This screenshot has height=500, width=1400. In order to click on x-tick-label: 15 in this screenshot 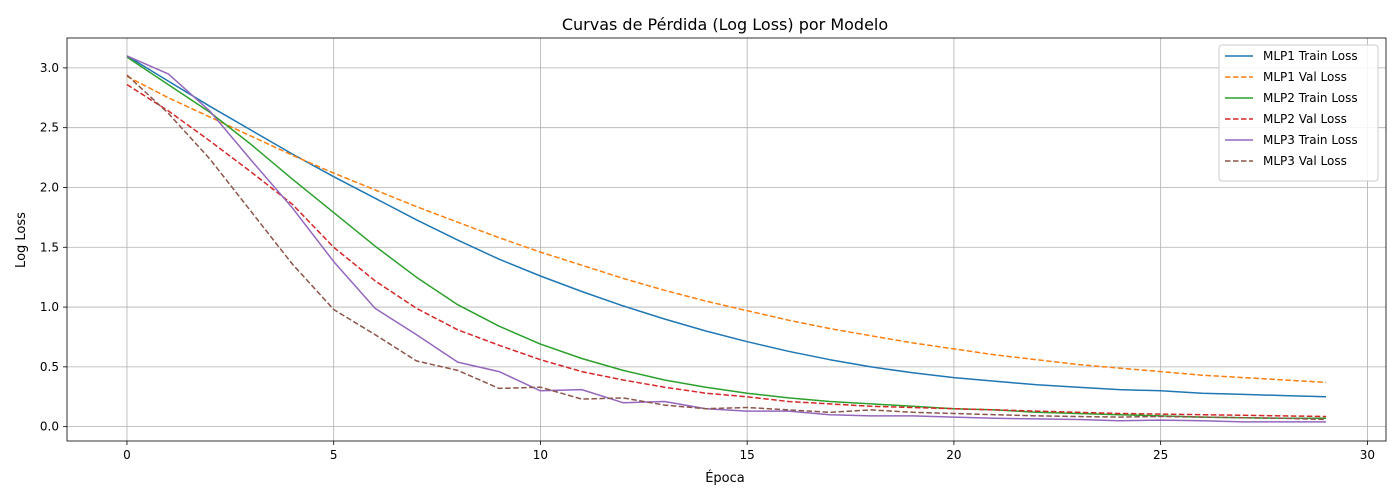, I will do `click(747, 455)`.